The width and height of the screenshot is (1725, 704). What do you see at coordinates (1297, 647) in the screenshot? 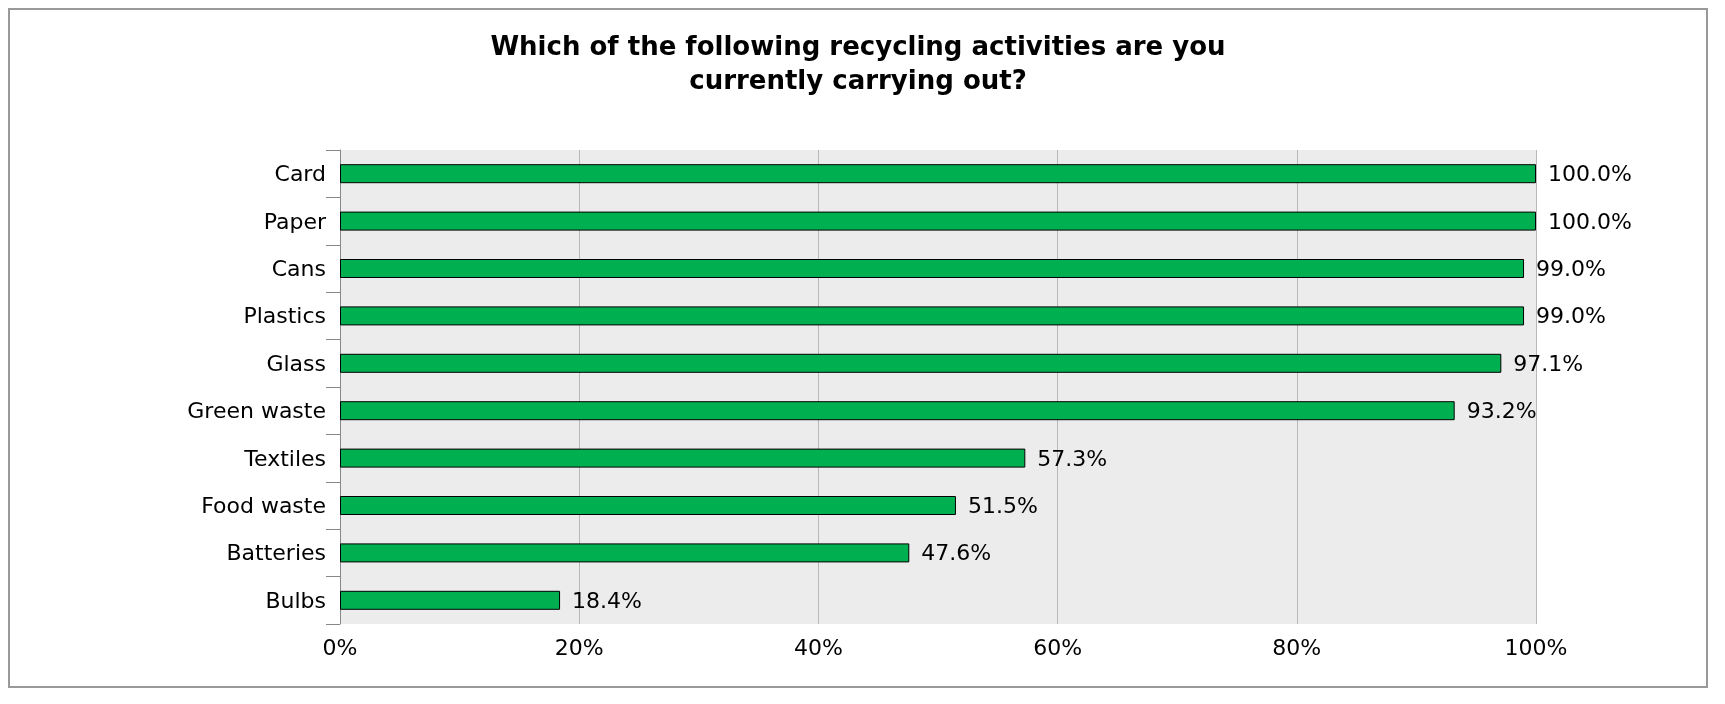
I see `x-tick-label: 80%` at bounding box center [1297, 647].